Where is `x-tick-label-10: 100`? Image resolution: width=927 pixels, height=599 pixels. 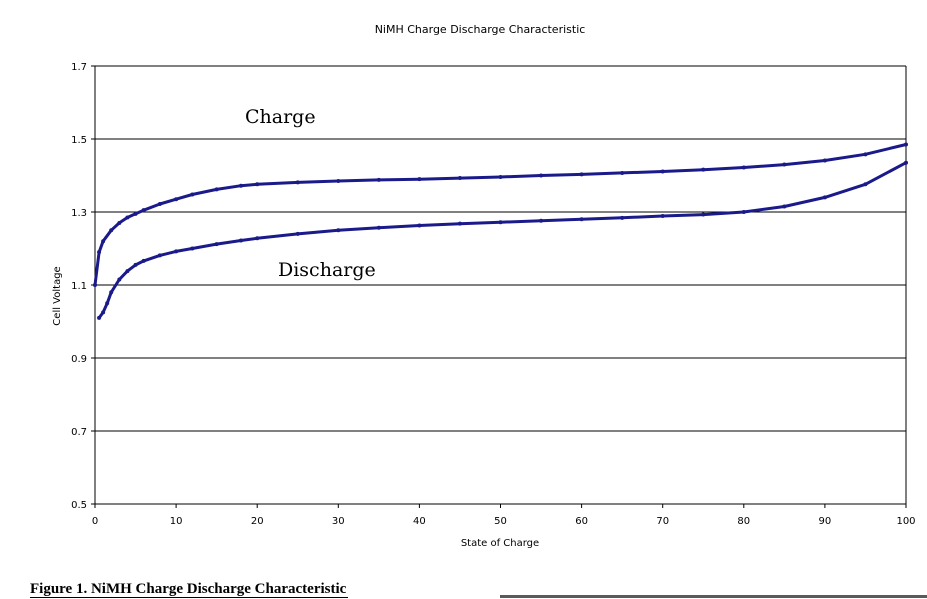 x-tick-label-10: 100 is located at coordinates (905, 521).